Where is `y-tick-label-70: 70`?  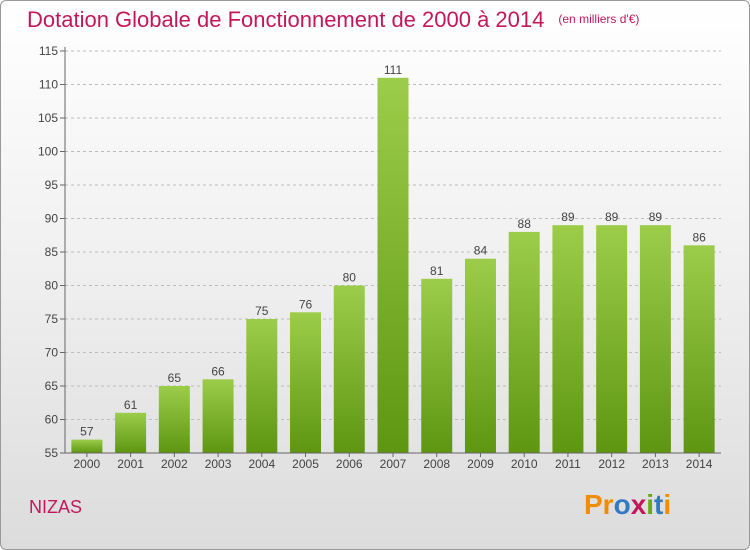
y-tick-label-70: 70 is located at coordinates (52, 353).